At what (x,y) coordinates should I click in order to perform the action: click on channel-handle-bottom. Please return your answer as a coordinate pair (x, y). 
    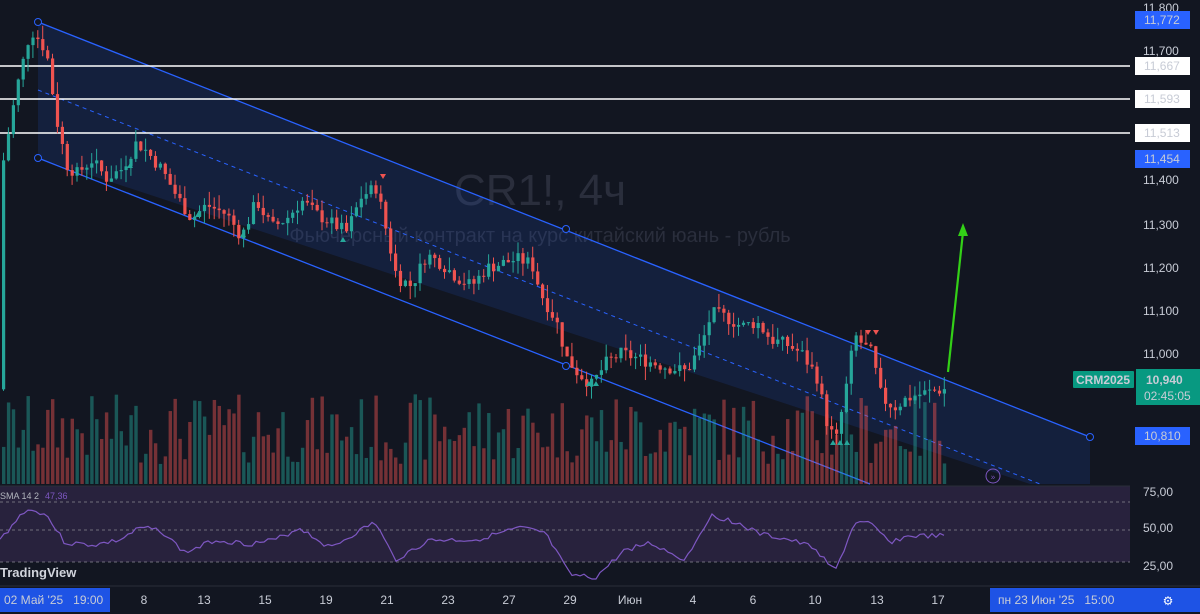
    Looking at the image, I should click on (38, 158).